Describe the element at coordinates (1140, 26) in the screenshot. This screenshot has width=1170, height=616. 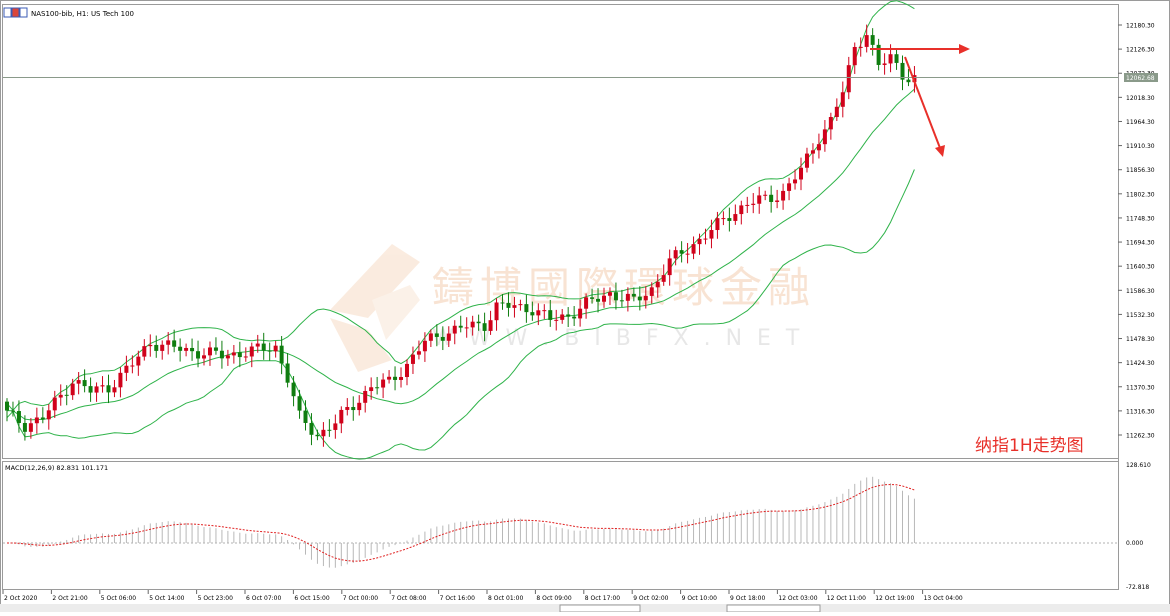
I see `price-tick-label: 12180.30` at that location.